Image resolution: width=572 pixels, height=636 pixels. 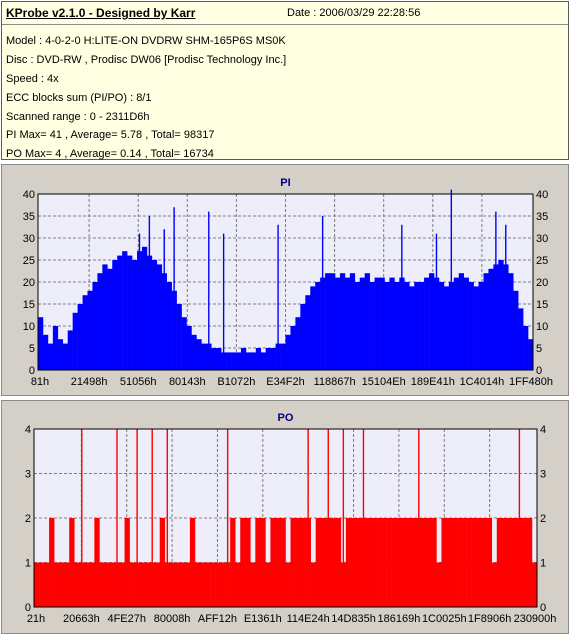 I want to click on pi-y-tick-right: 0, so click(x=539, y=371).